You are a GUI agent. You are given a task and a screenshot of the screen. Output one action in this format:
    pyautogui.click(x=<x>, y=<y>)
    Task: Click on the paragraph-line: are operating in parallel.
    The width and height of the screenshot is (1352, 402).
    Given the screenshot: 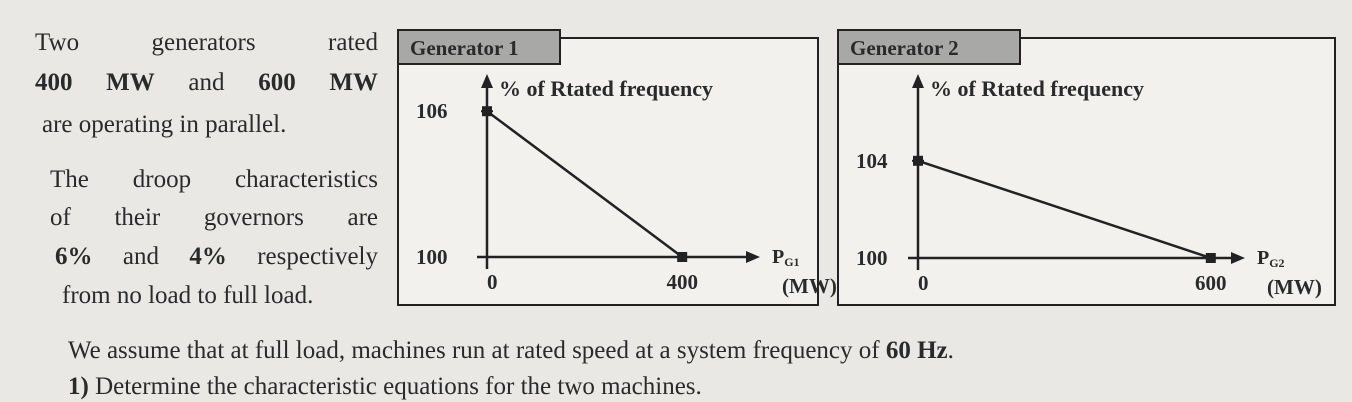 What is the action you would take?
    pyautogui.click(x=164, y=125)
    